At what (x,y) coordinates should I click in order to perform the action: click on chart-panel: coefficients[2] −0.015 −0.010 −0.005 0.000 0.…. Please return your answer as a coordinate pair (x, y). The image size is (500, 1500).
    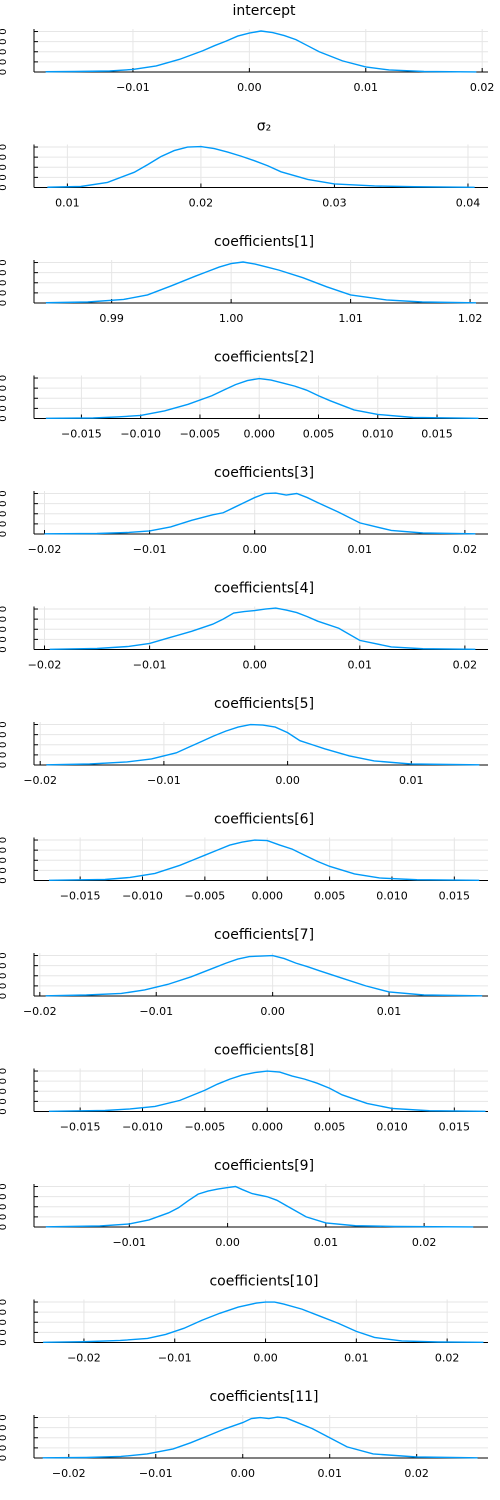
    Looking at the image, I should click on (244, 395).